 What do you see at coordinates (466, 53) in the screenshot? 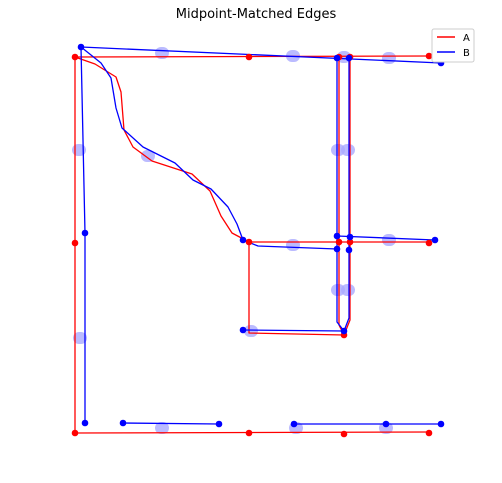
I see `legend-label-b: B` at bounding box center [466, 53].